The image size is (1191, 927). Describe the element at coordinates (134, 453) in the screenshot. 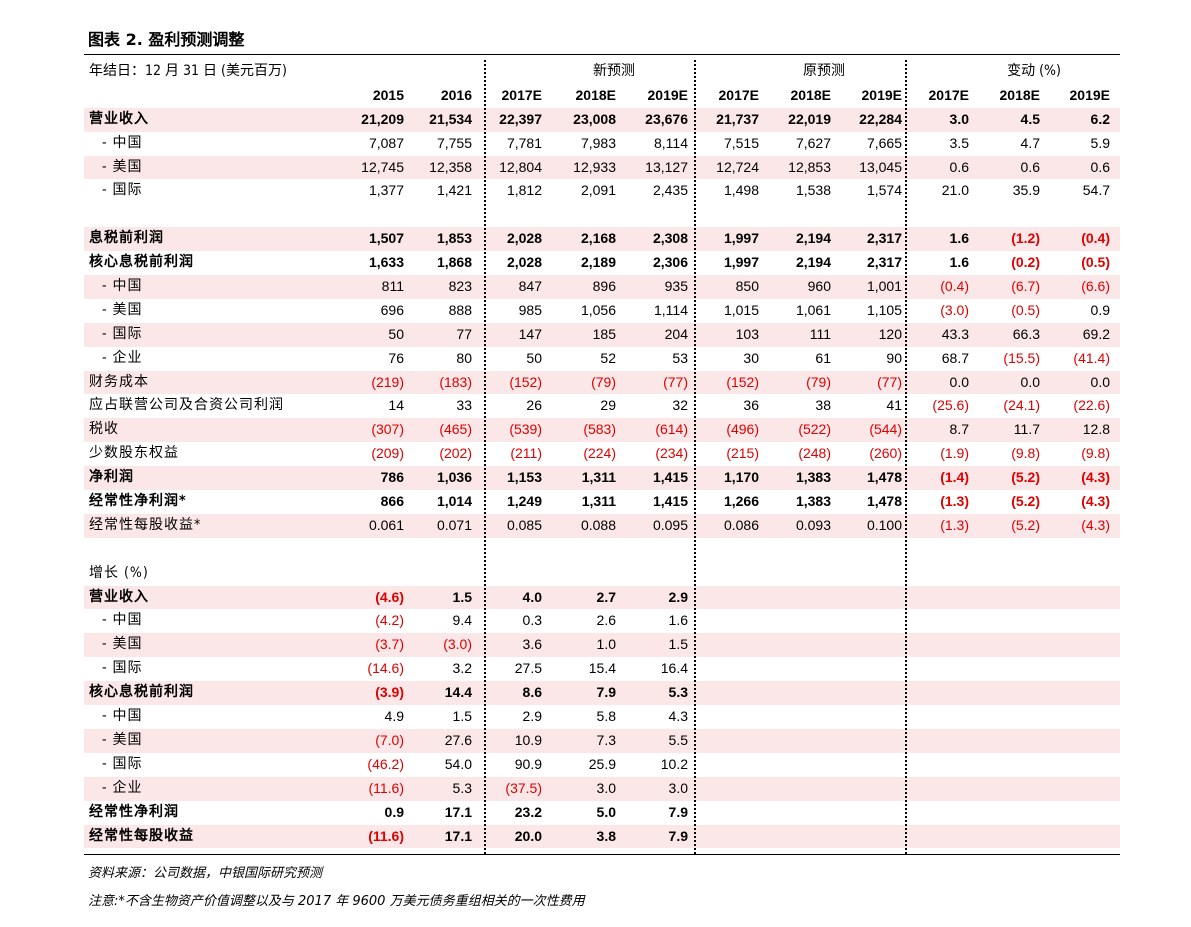

I see `row-label: 少数股东权益` at that location.